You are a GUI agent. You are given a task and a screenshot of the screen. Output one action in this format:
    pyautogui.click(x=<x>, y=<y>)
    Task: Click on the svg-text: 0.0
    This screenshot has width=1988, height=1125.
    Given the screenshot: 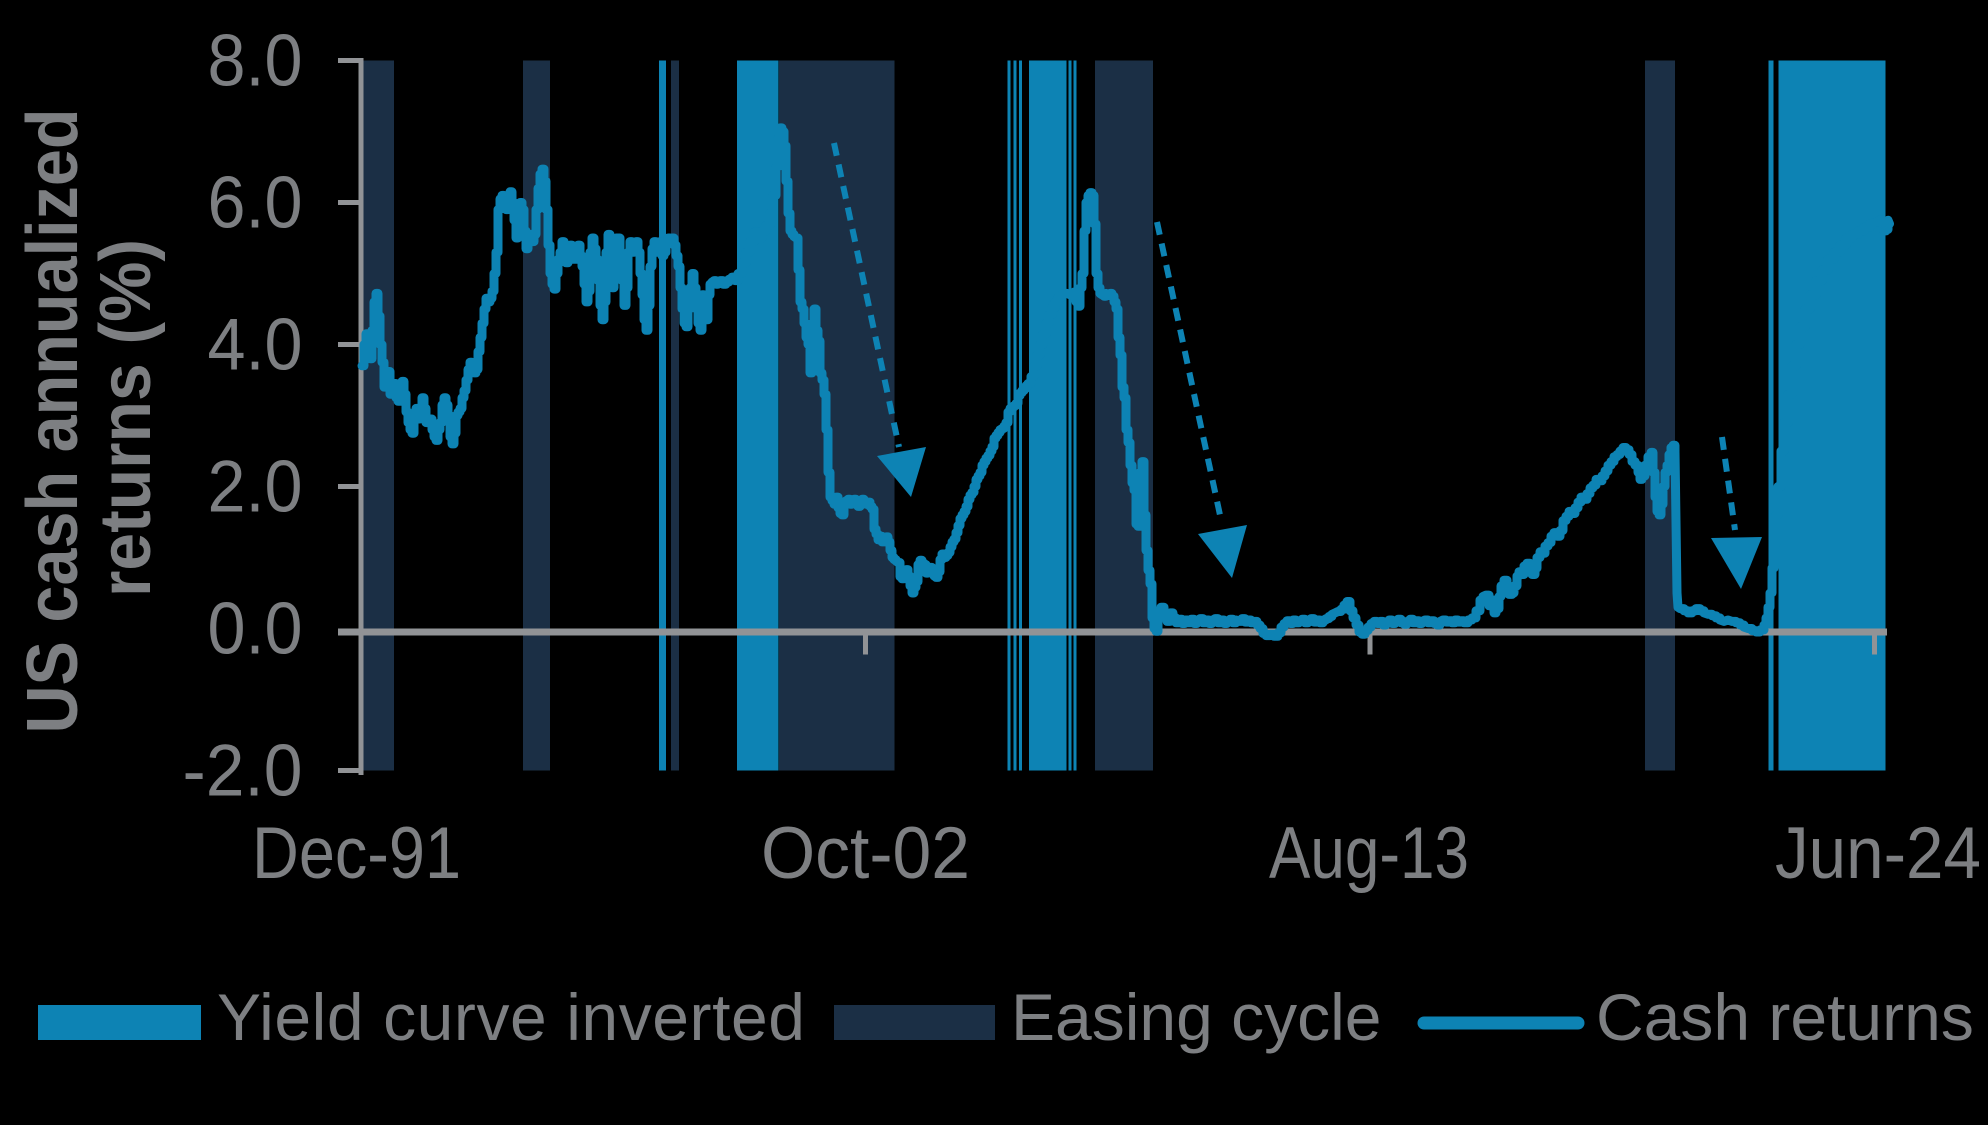 What is the action you would take?
    pyautogui.click(x=255, y=629)
    